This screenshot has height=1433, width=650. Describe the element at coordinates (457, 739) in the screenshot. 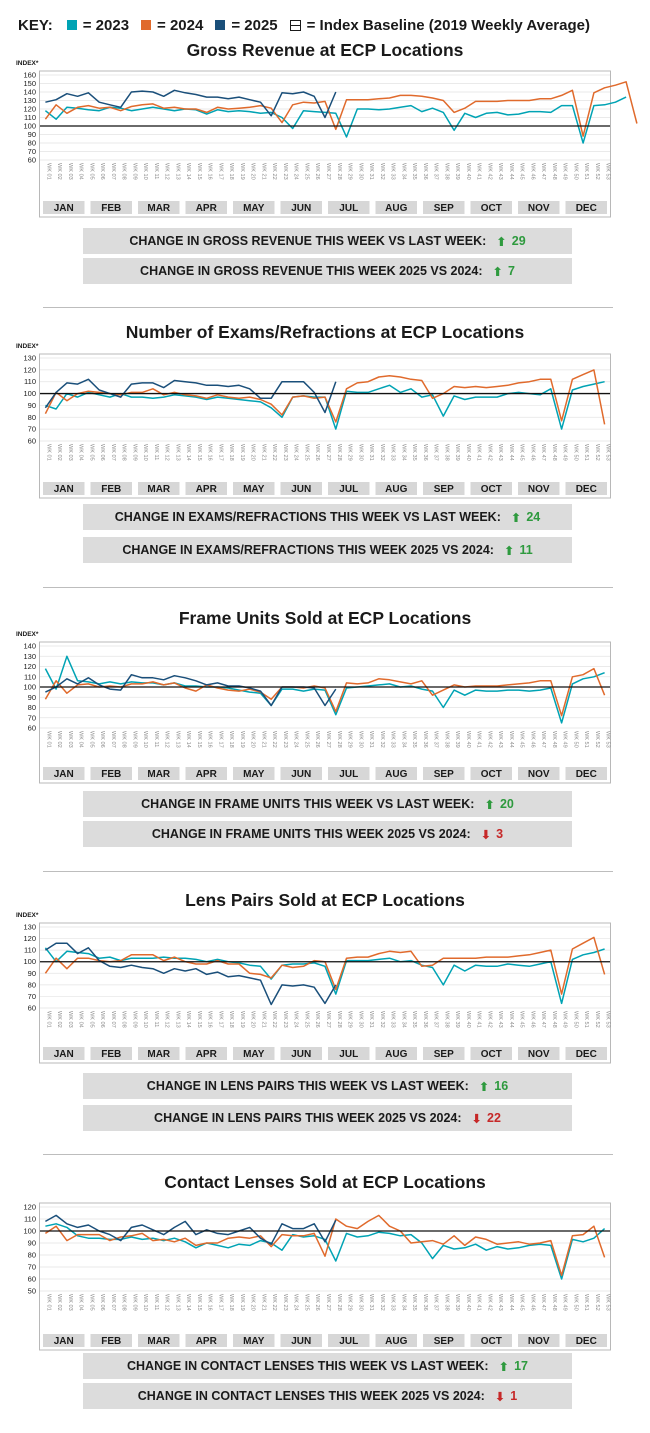

I see `x-tick-label: WK 39` at that location.